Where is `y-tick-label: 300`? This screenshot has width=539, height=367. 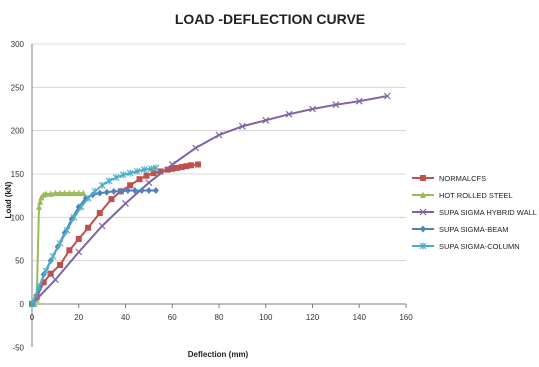
y-tick-label: 300 is located at coordinates (18, 44).